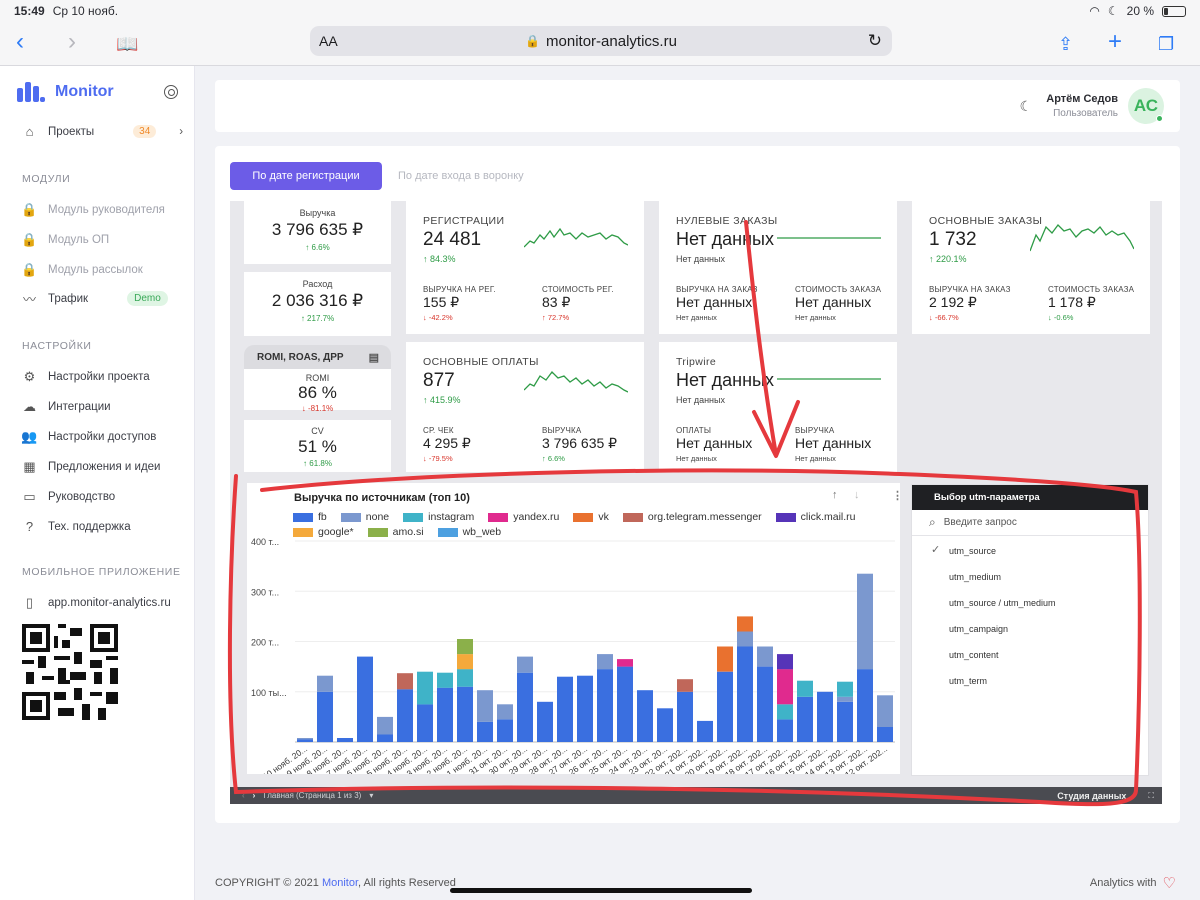 This screenshot has height=900, width=1200. I want to click on back-icon: ‹, so click(20, 41).